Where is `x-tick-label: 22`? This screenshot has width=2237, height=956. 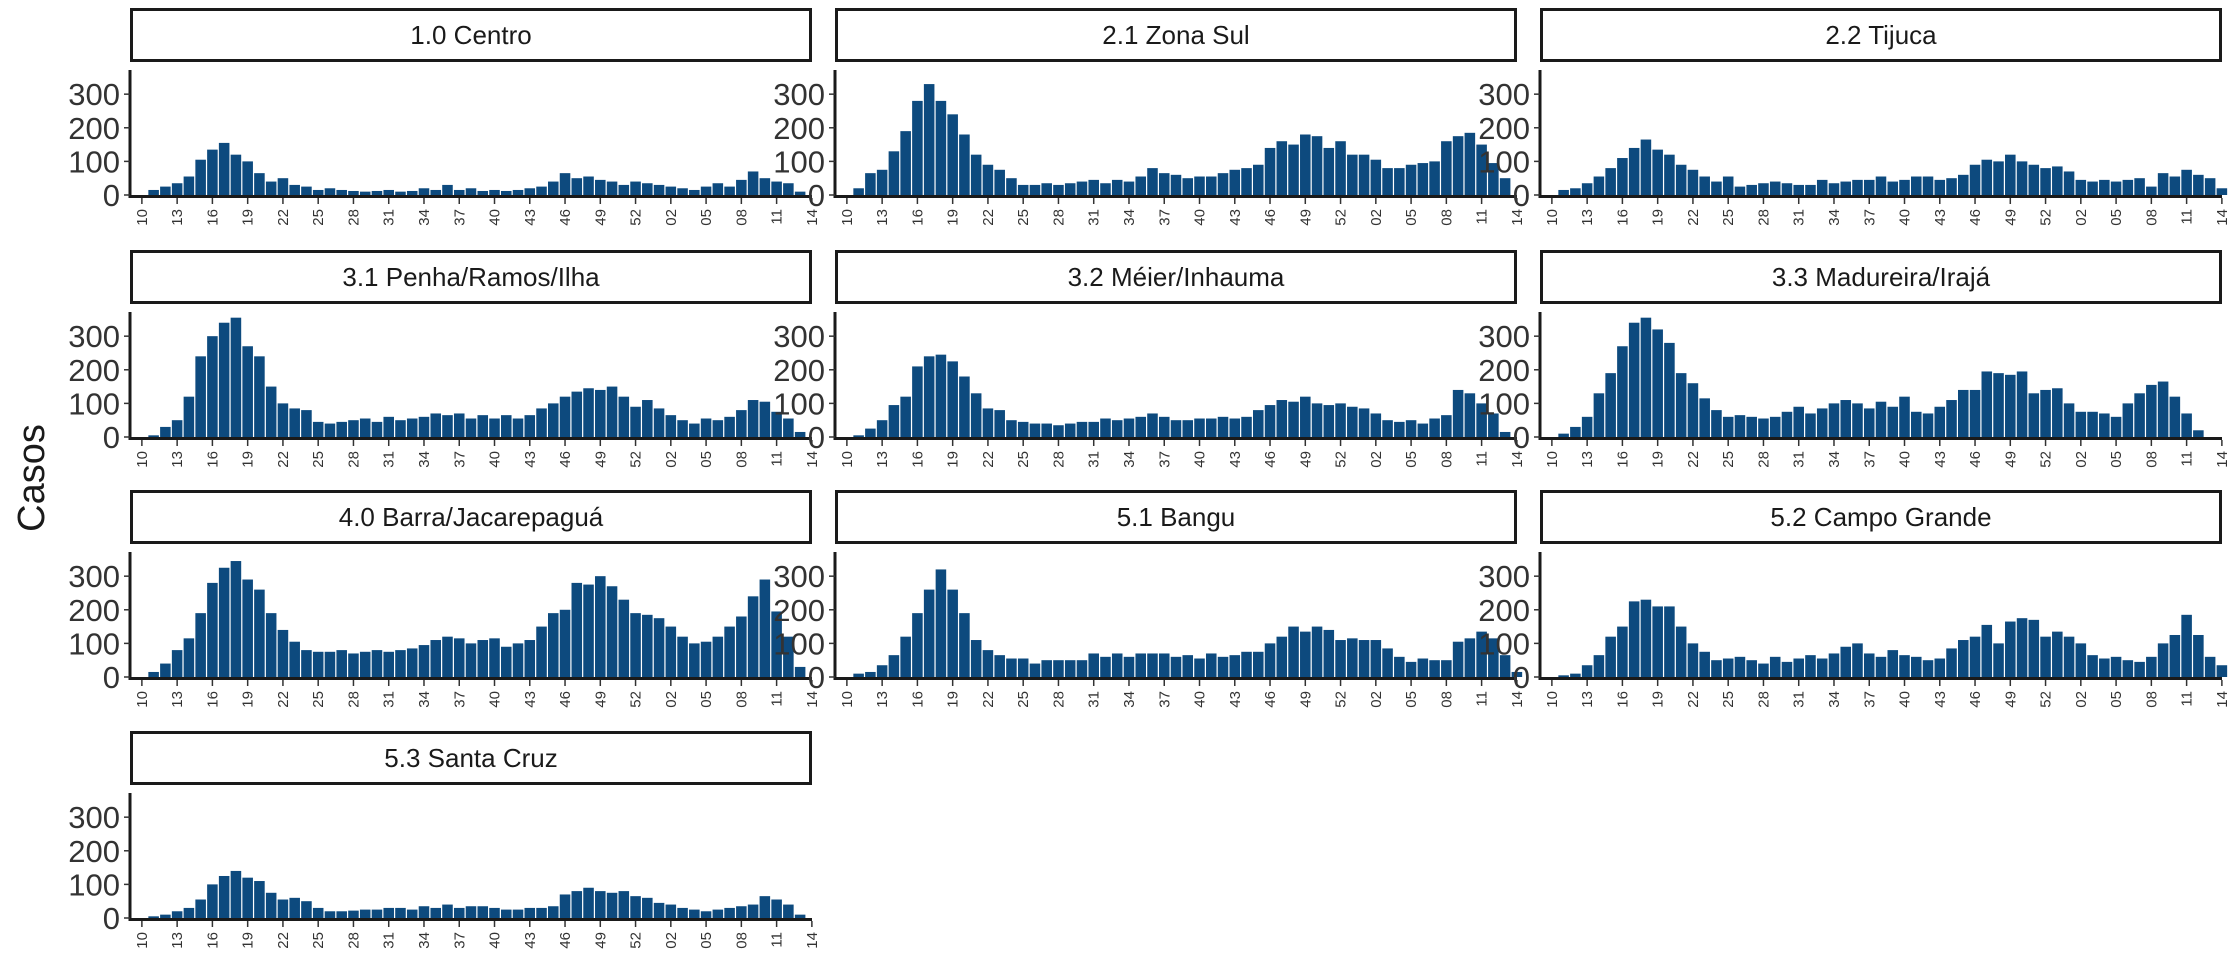
x-tick-label: 22 is located at coordinates (988, 217).